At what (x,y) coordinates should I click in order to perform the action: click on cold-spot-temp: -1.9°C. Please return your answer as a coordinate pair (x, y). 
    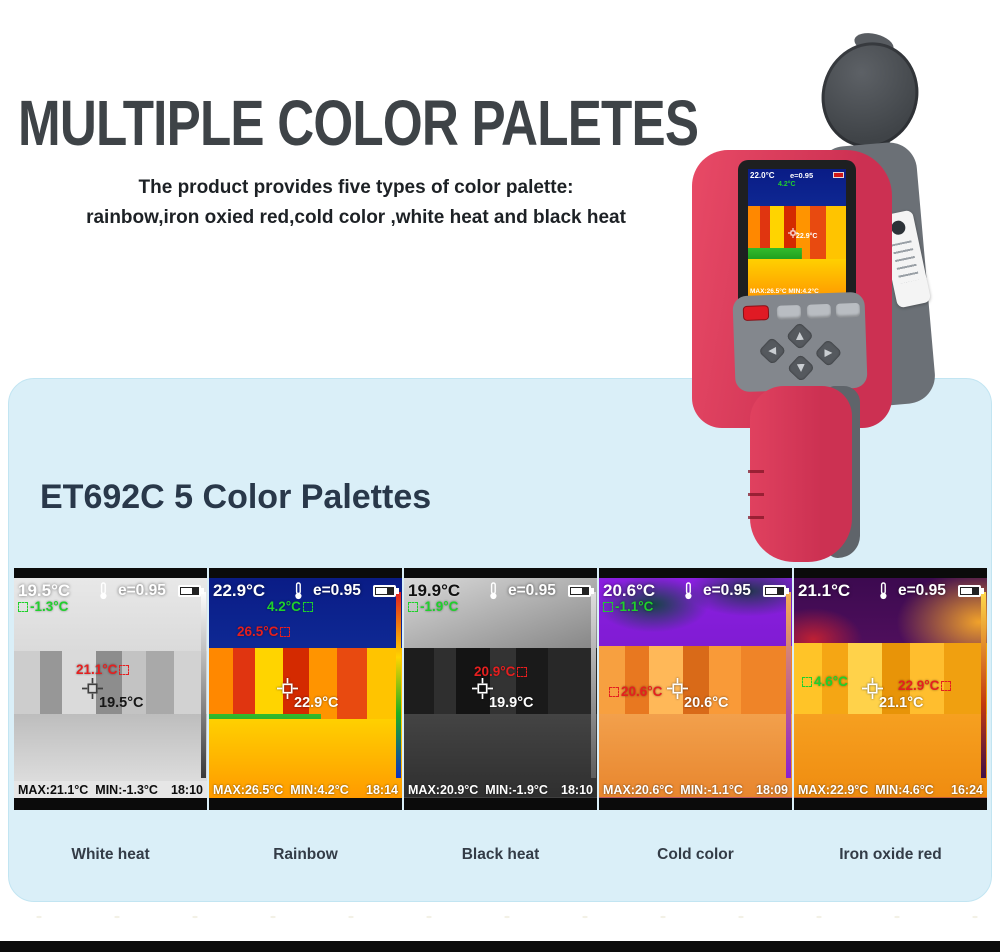
    Looking at the image, I should click on (433, 606).